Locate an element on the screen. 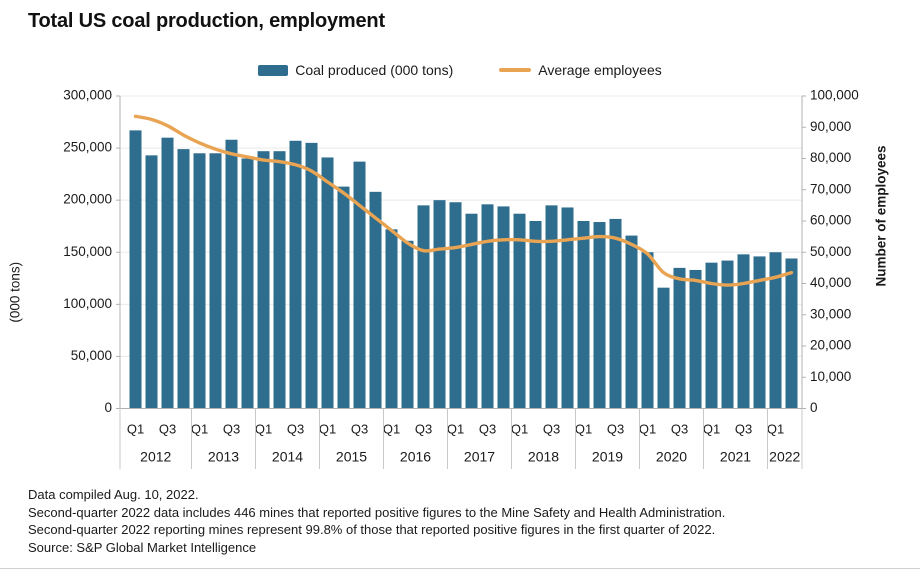 This screenshot has width=920, height=570. y-axis-right-tick-label: 50,000 is located at coordinates (830, 251).